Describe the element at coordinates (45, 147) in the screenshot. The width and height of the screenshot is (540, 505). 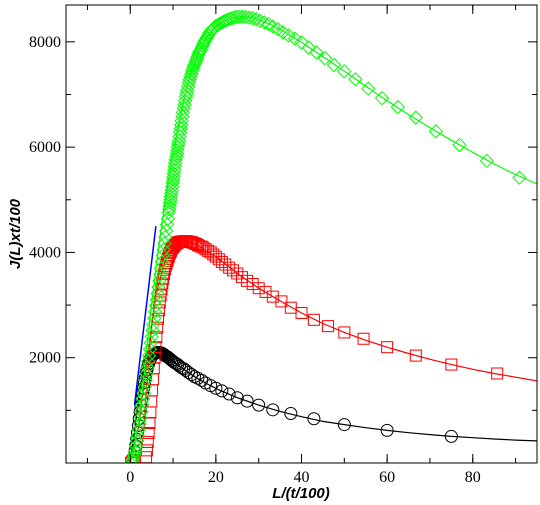
I see `y-tick-label: 6000` at that location.